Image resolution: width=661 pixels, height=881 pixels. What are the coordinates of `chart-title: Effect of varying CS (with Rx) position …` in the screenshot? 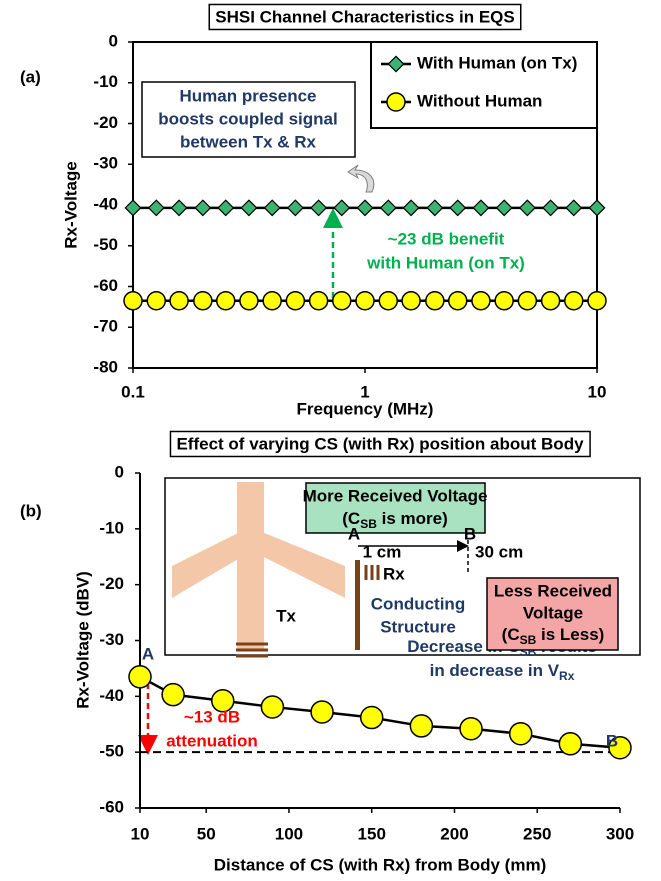 It's located at (380, 443).